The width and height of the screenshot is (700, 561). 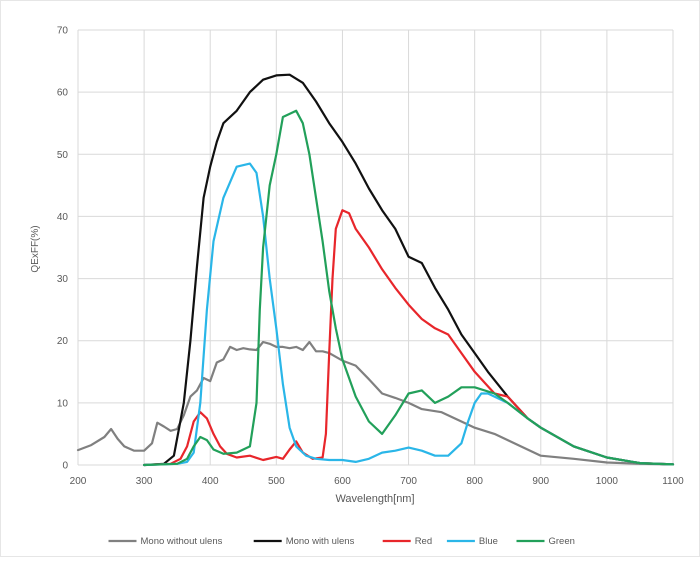 I want to click on x-tick-label: 900, so click(x=540, y=481).